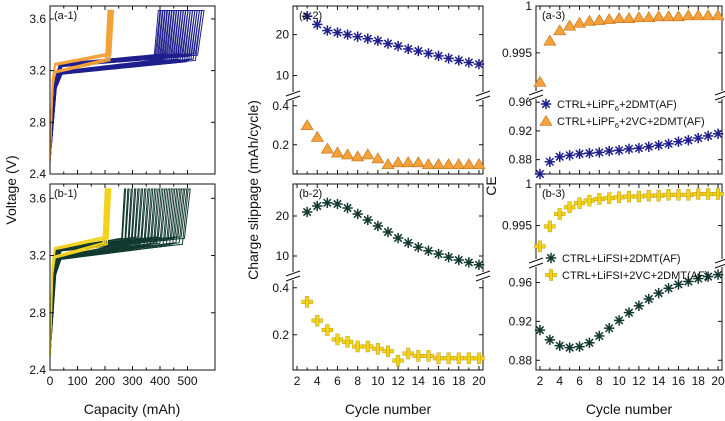  What do you see at coordinates (283, 35) in the screenshot?
I see `y-tick-label: 20` at bounding box center [283, 35].